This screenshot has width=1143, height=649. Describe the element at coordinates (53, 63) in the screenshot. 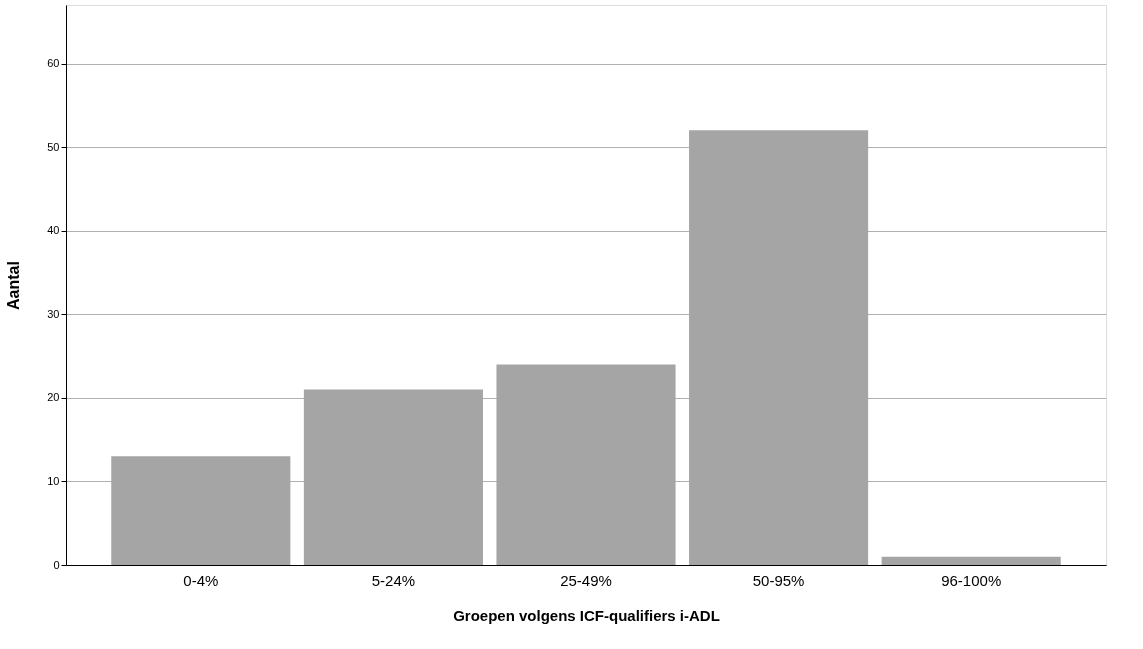

I see `y-tick-label: 60` at that location.